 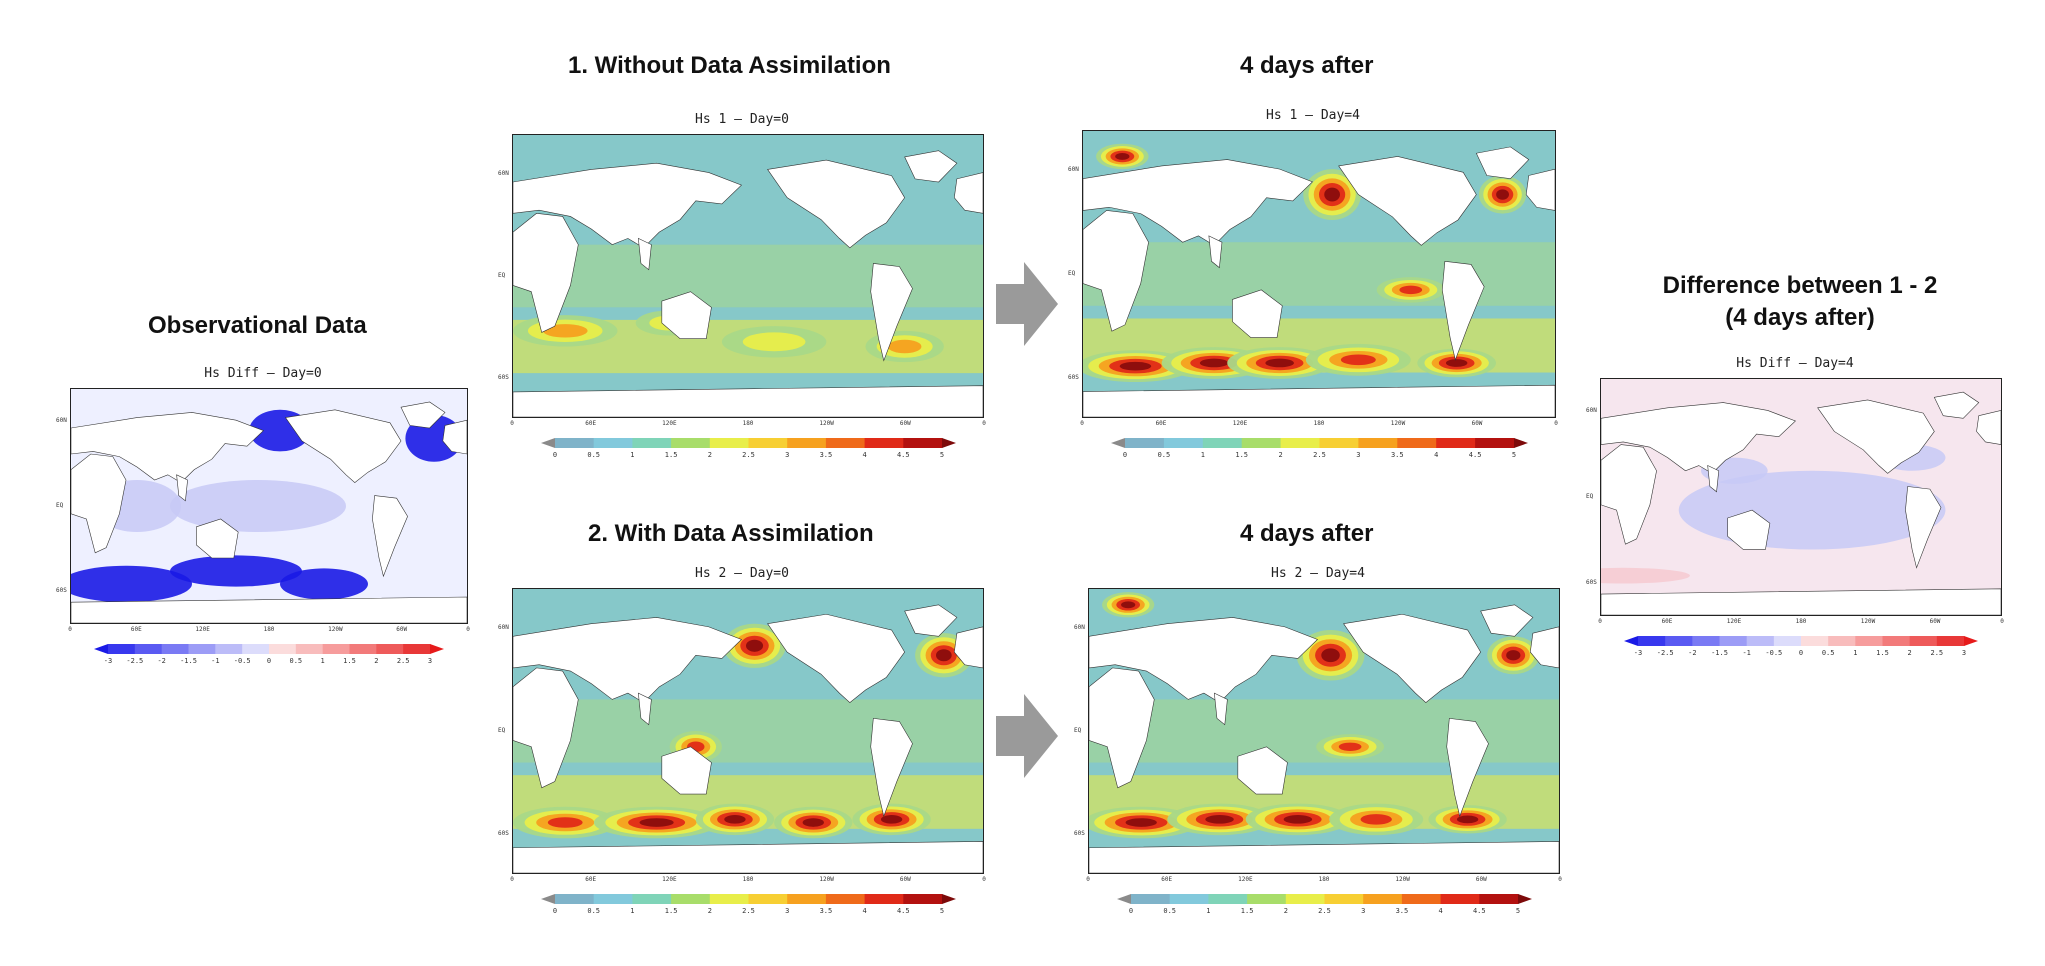 What do you see at coordinates (1638, 653) in the screenshot?
I see `colorbar-tick-label: -3` at bounding box center [1638, 653].